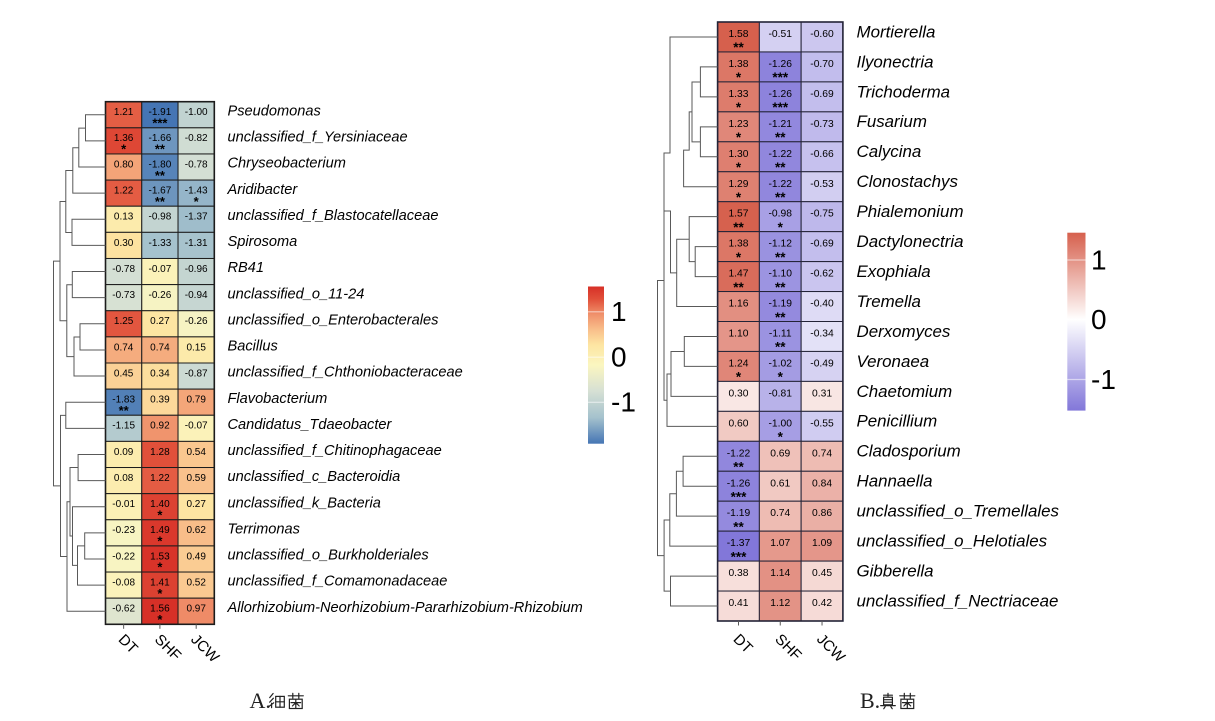  I want to click on svg-text: 0.59, so click(196, 478).